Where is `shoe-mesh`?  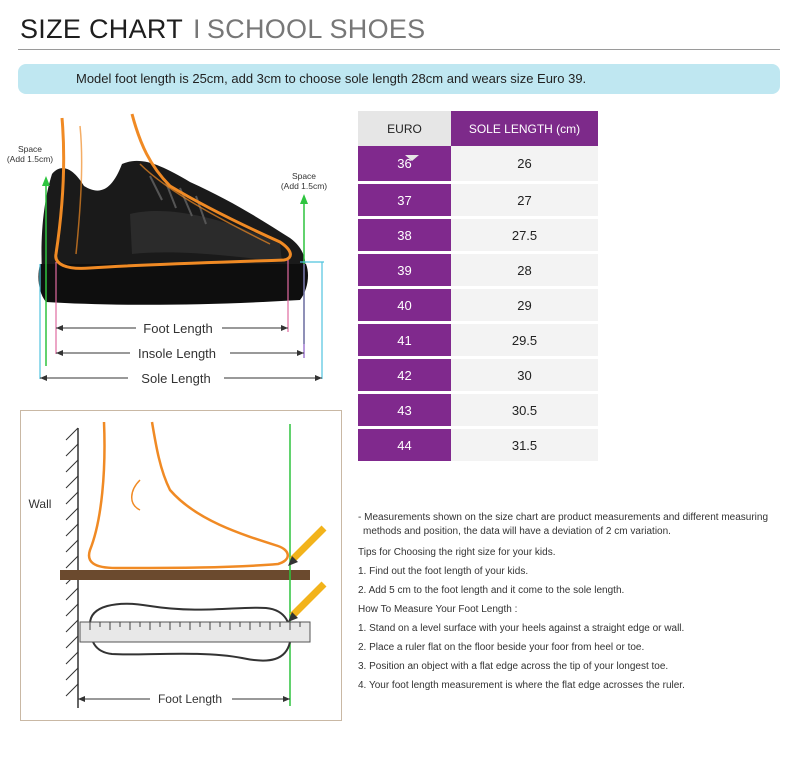
shoe-mesh is located at coordinates (206, 236).